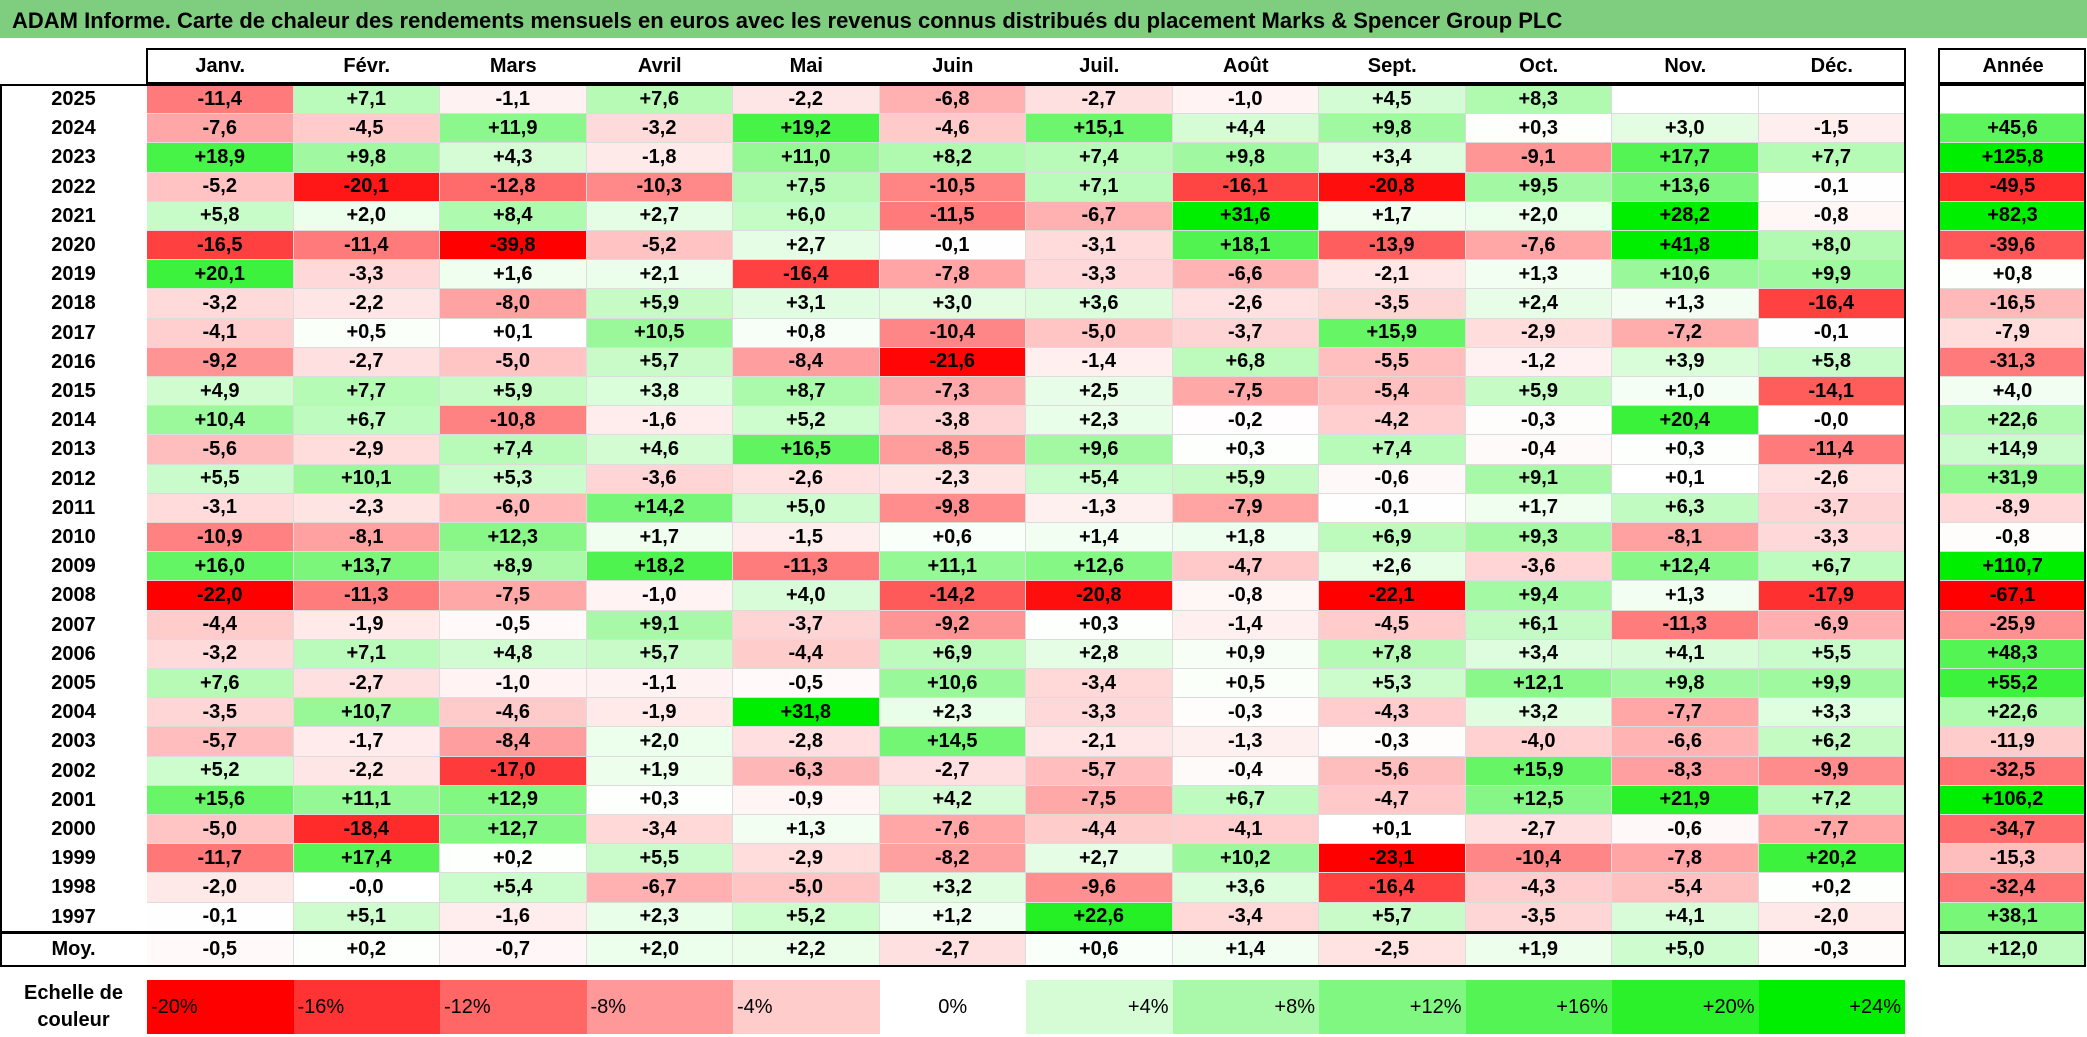  Describe the element at coordinates (1685, 392) in the screenshot. I see `heatmap-cell: +1,0` at that location.